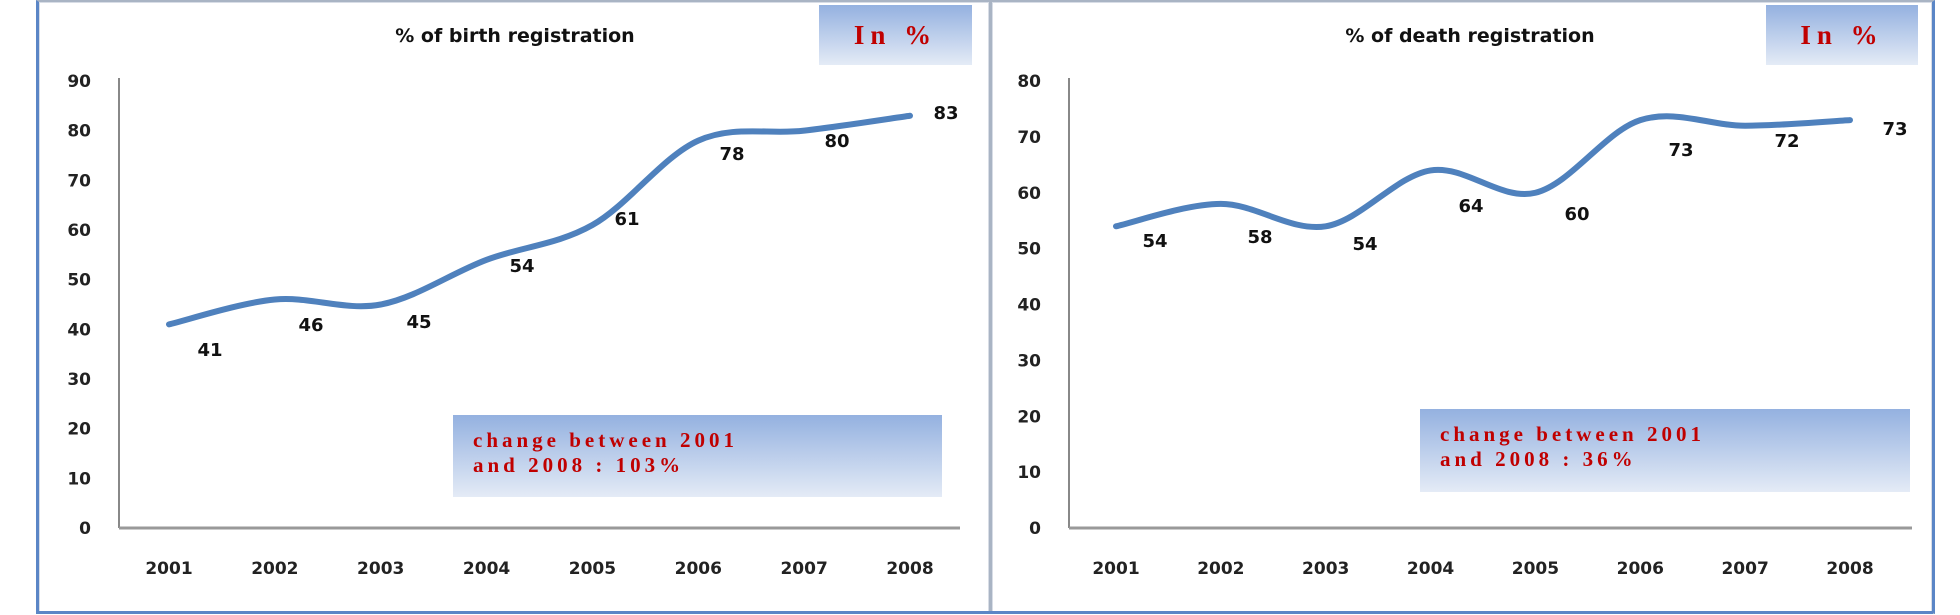  I want to click on unit-badge-birth: In %, so click(895, 35).